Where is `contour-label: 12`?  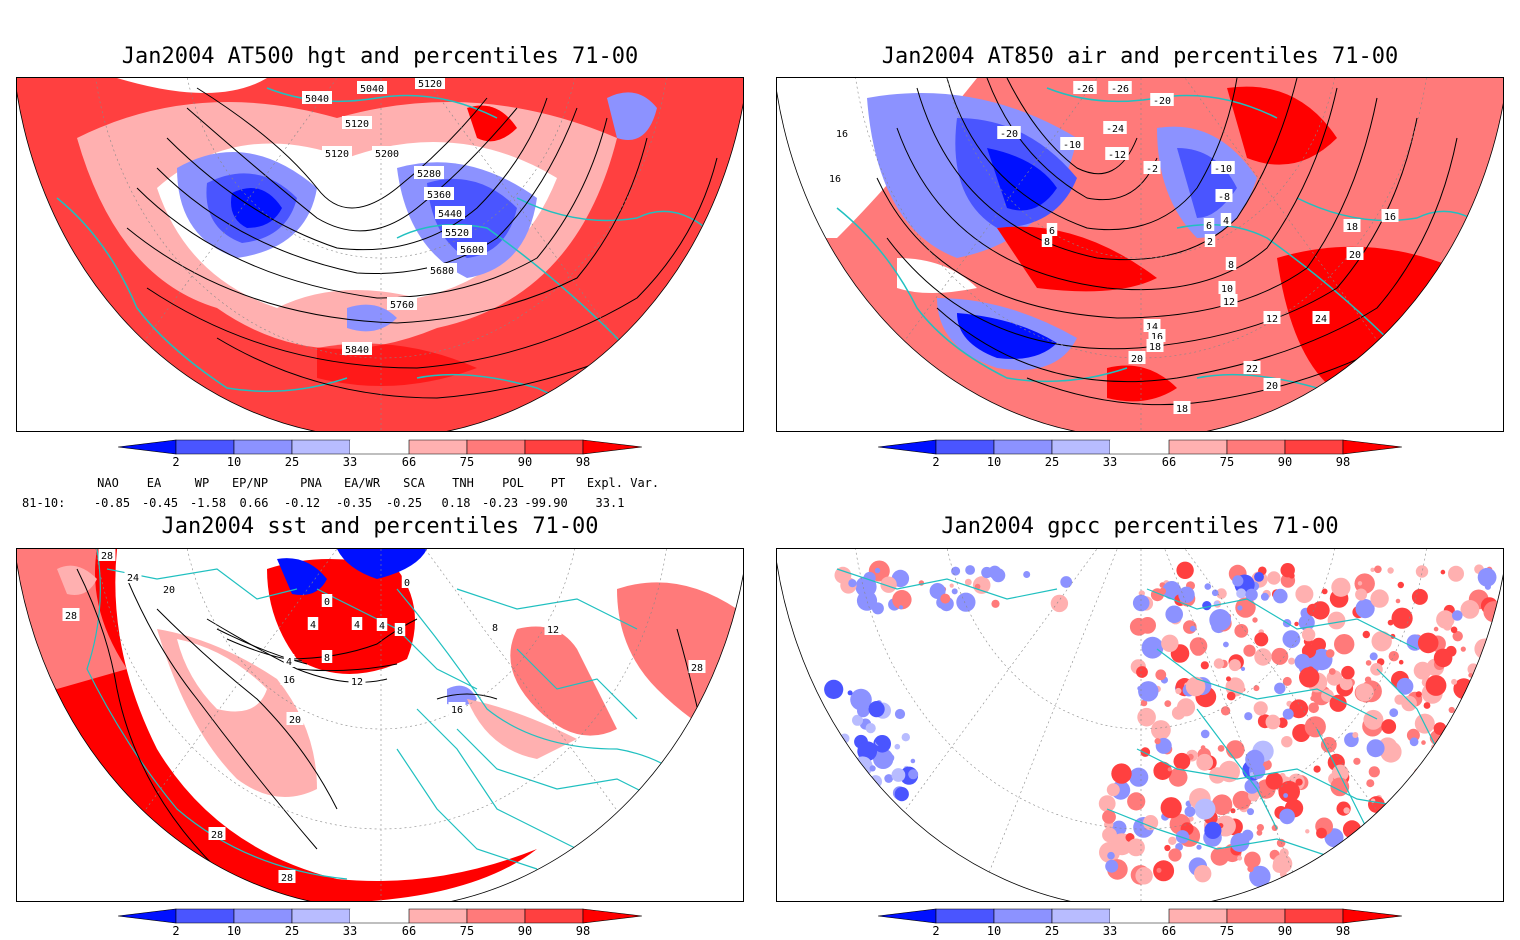 contour-label: 12 is located at coordinates (1229, 302).